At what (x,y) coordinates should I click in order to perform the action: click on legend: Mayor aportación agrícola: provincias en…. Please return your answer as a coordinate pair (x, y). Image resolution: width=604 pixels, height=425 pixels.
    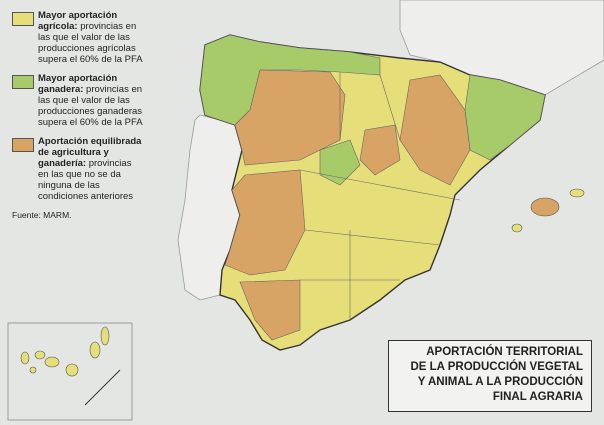
    Looking at the image, I should click on (76, 115).